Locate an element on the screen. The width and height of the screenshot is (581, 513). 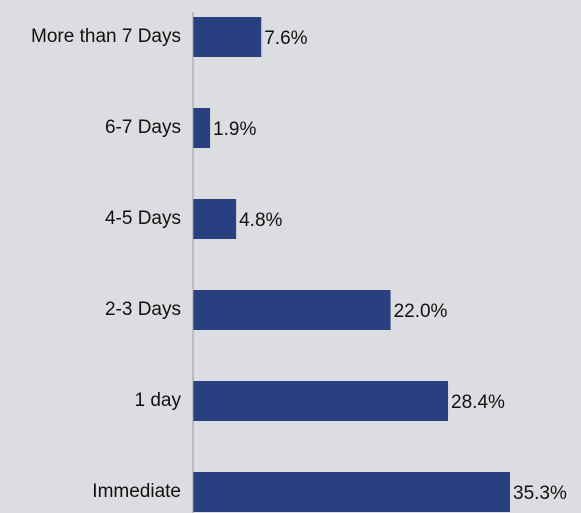
bar-2-3-days is located at coordinates (292, 310).